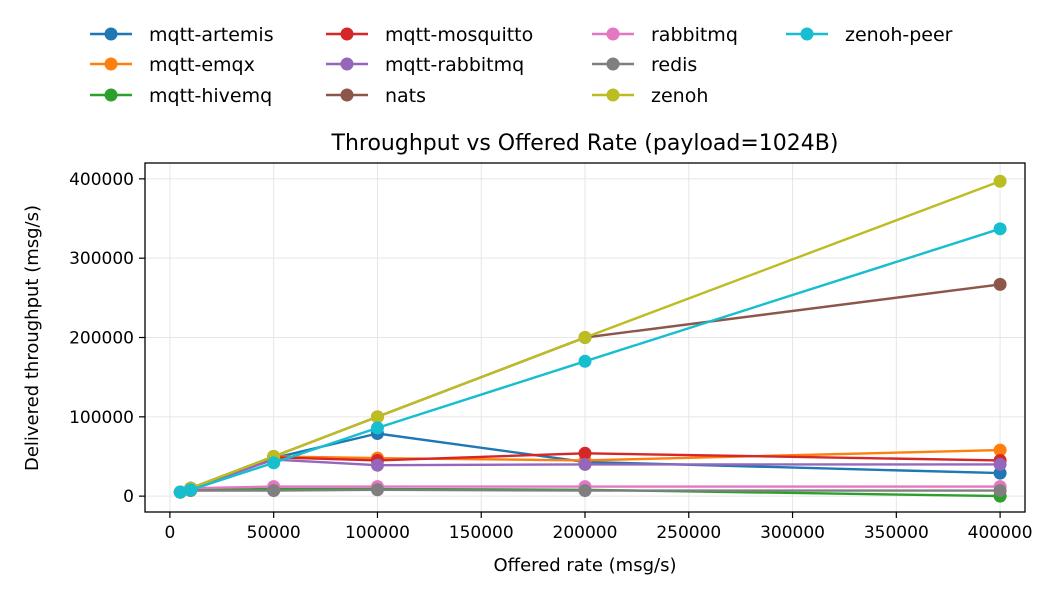 The width and height of the screenshot is (1050, 600). Describe the element at coordinates (101, 339) in the screenshot. I see `y-tick-label: 200000` at that location.